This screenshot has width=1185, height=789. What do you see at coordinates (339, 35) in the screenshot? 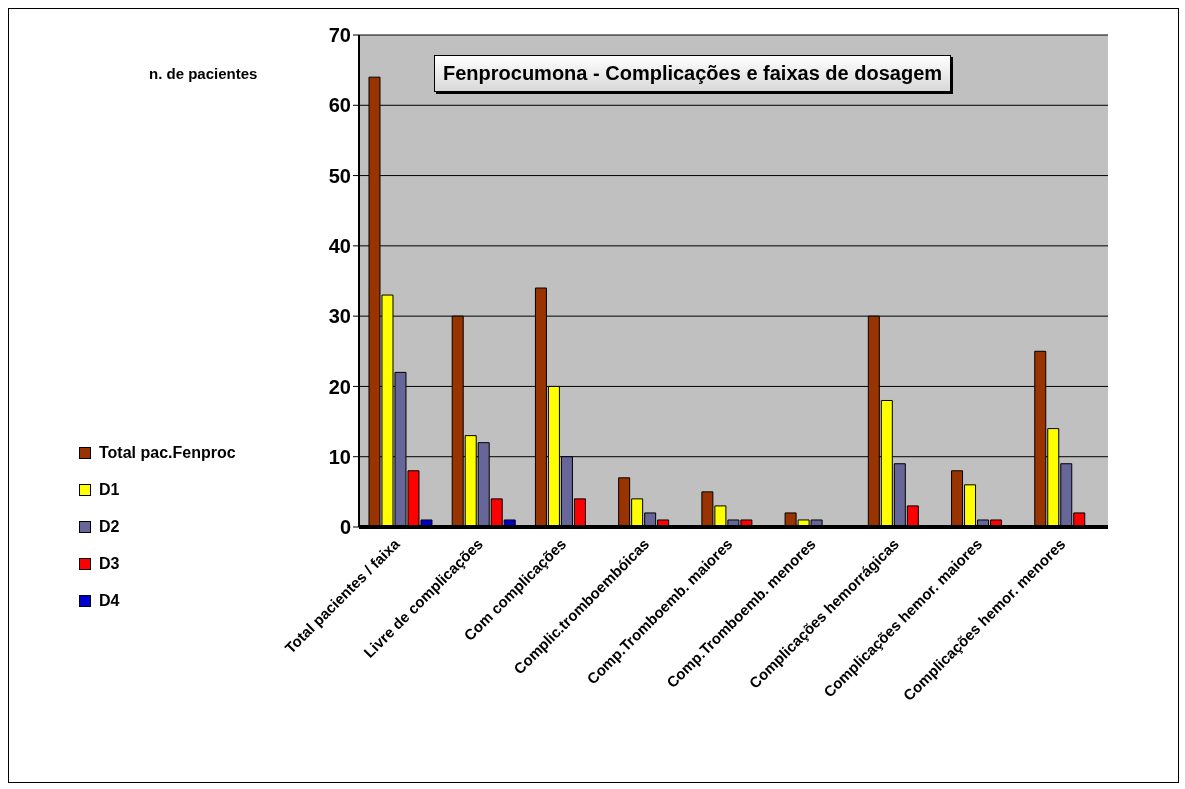
I see `y-tick-label: 70` at bounding box center [339, 35].